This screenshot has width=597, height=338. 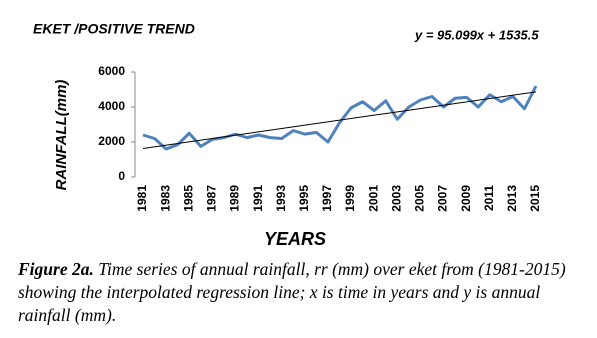 What do you see at coordinates (476, 34) in the screenshot?
I see `equation: y = 95.099x + 1535.5` at bounding box center [476, 34].